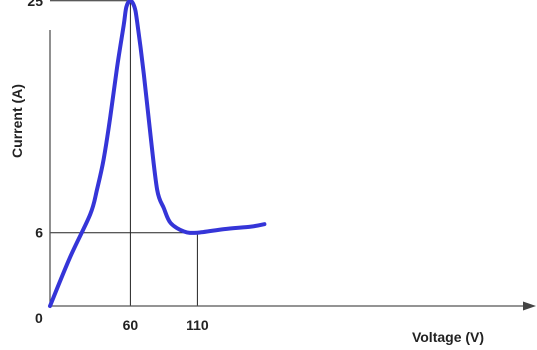 The width and height of the screenshot is (537, 350). Describe the element at coordinates (529, 306) in the screenshot. I see `x-axis-arrow-icon` at that location.